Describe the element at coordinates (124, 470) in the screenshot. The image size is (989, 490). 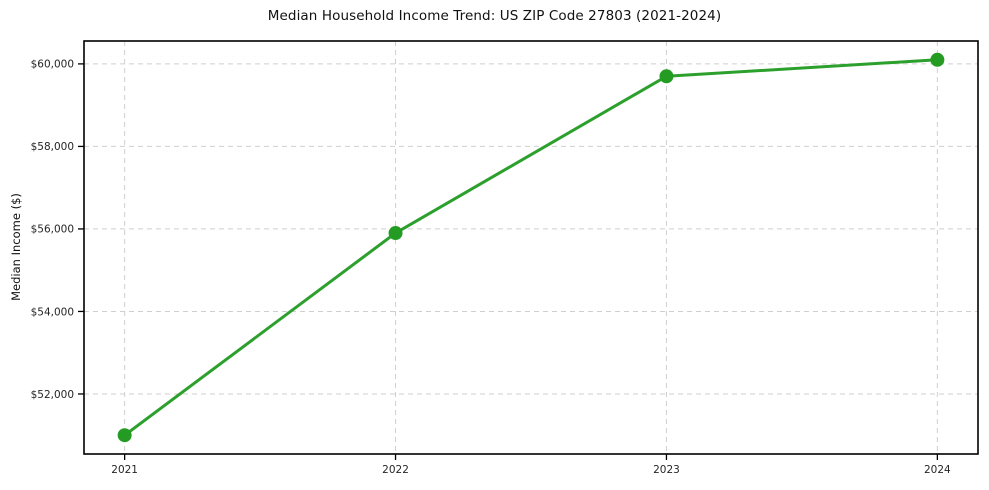
I see `x-tick-label: 2021` at that location.